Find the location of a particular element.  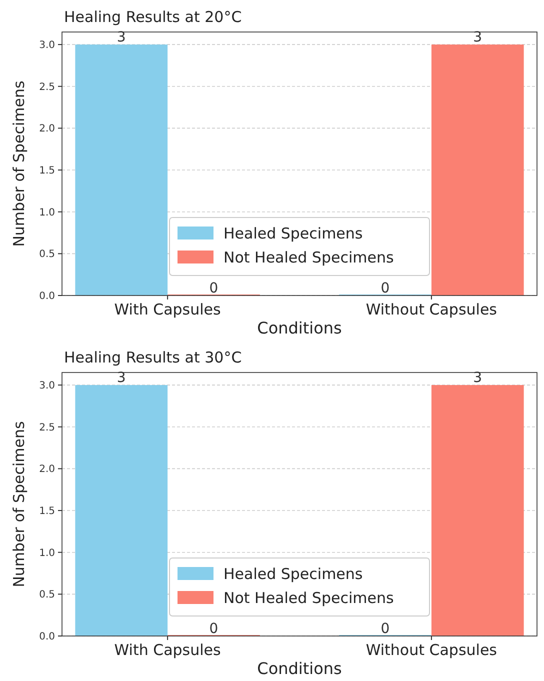

chart-title: Healing Results at 30°C is located at coordinates (153, 357).